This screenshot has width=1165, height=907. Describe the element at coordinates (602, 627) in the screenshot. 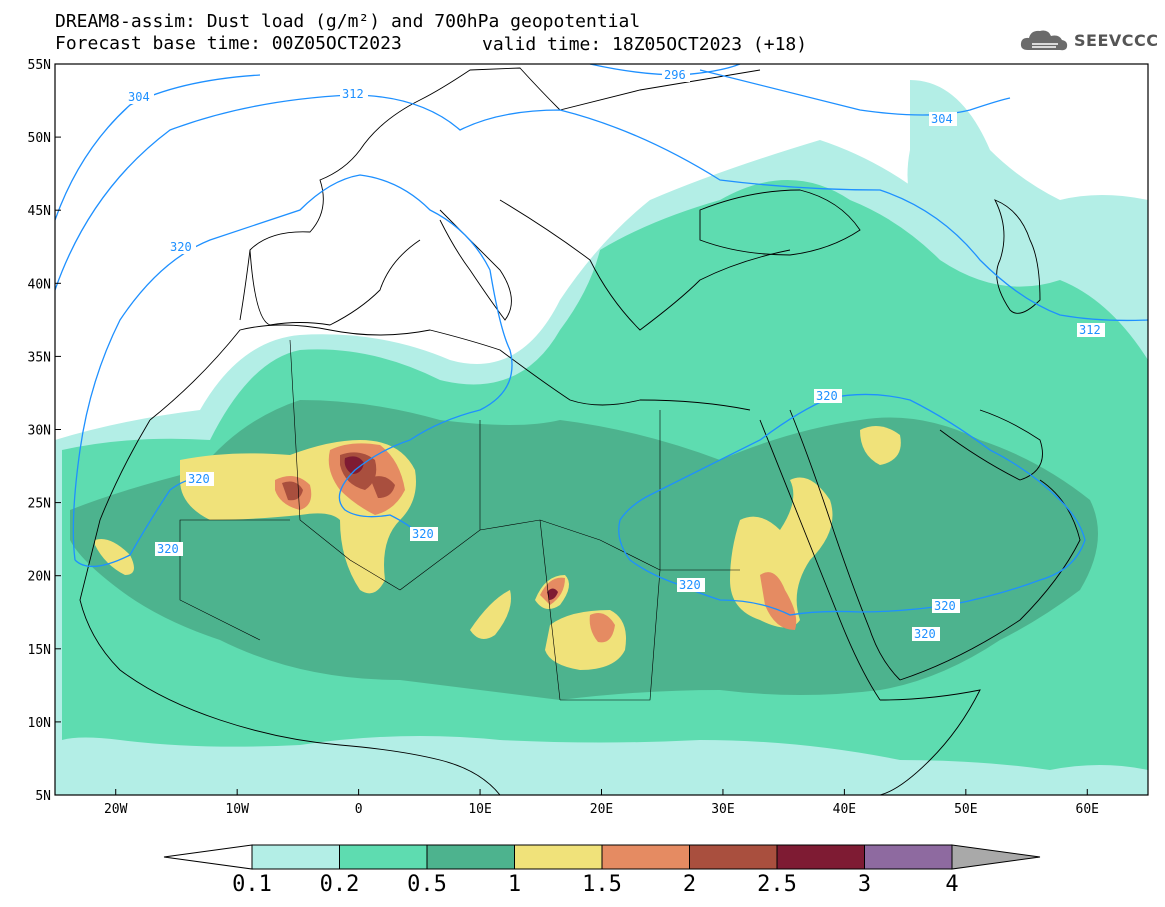

I see `dust-level-5-region-chad` at that location.